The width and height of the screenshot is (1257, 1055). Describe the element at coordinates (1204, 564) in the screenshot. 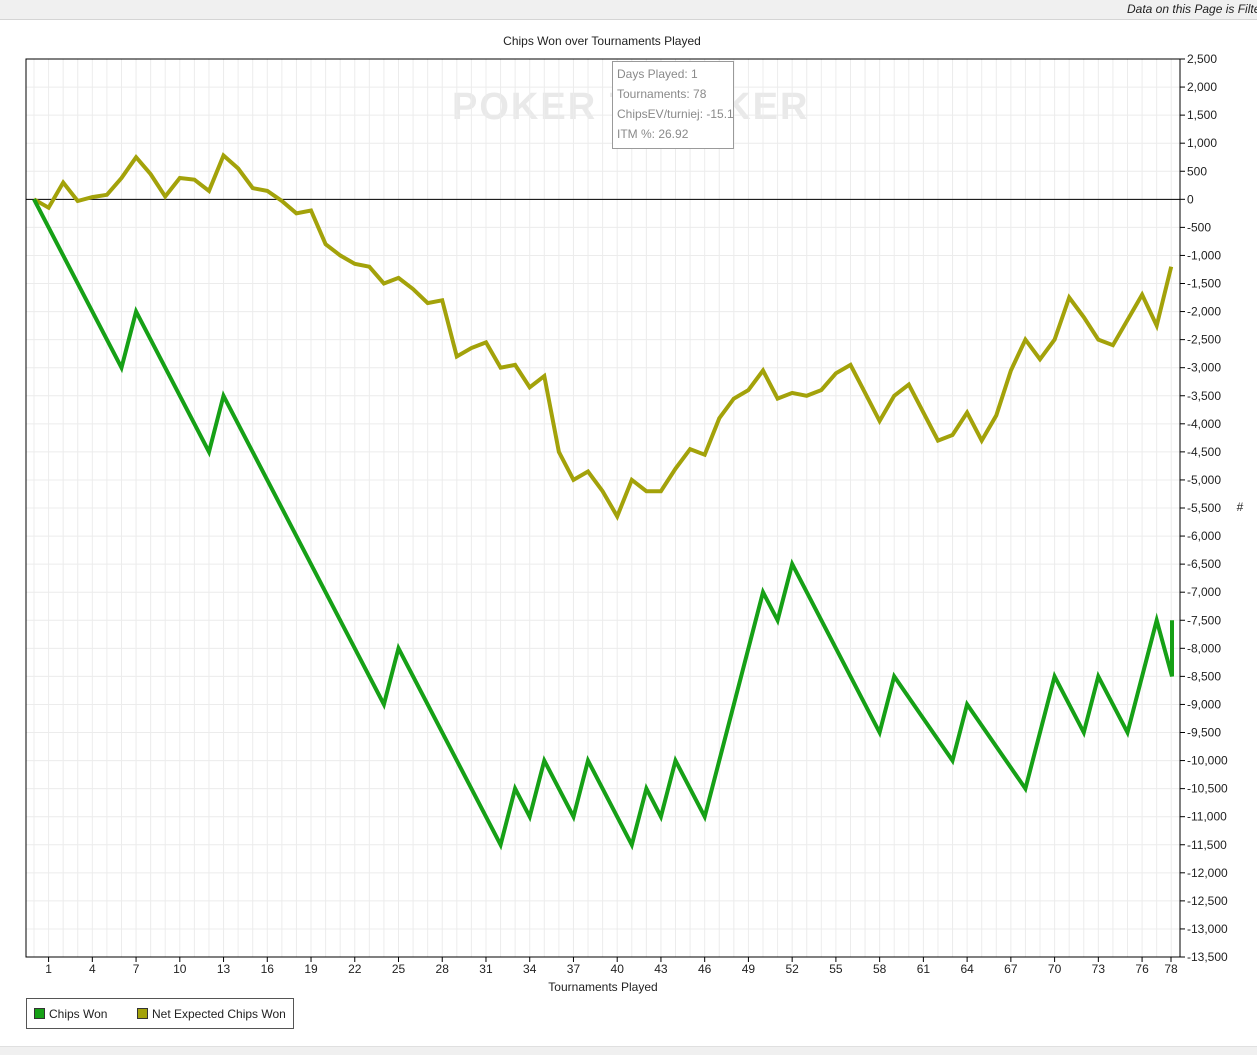

I see `y-tick-label: -6,500` at that location.